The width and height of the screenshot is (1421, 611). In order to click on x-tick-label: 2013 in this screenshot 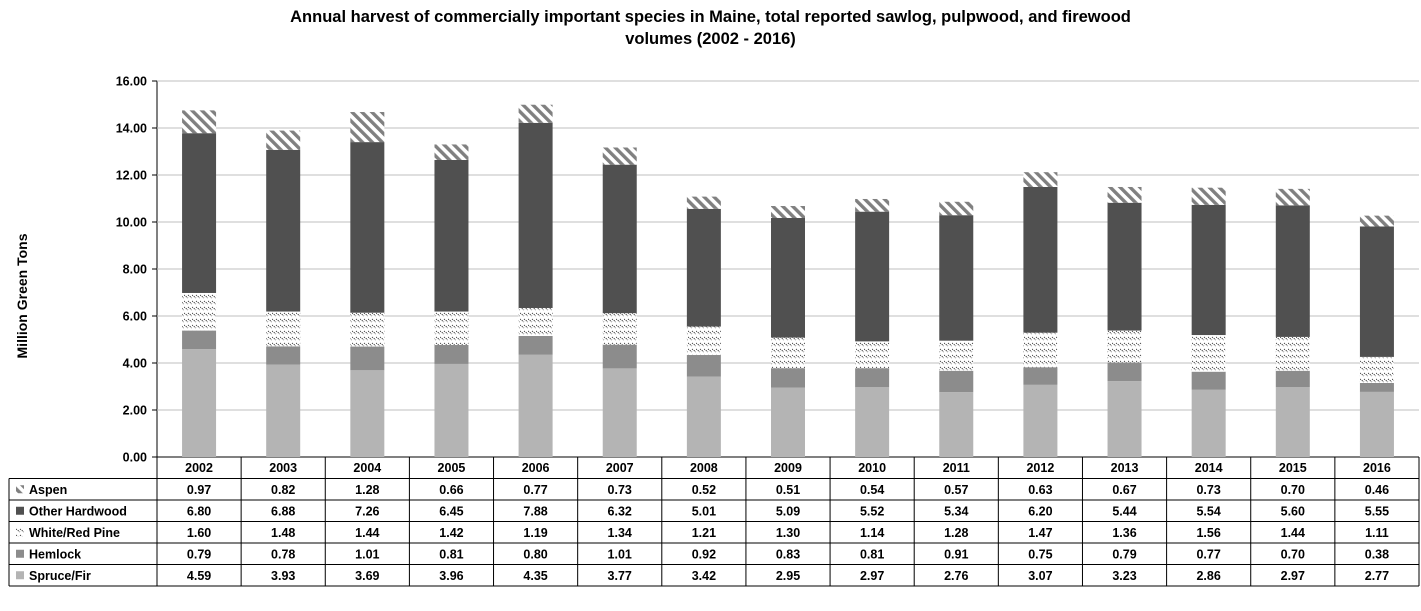, I will do `click(1125, 468)`.